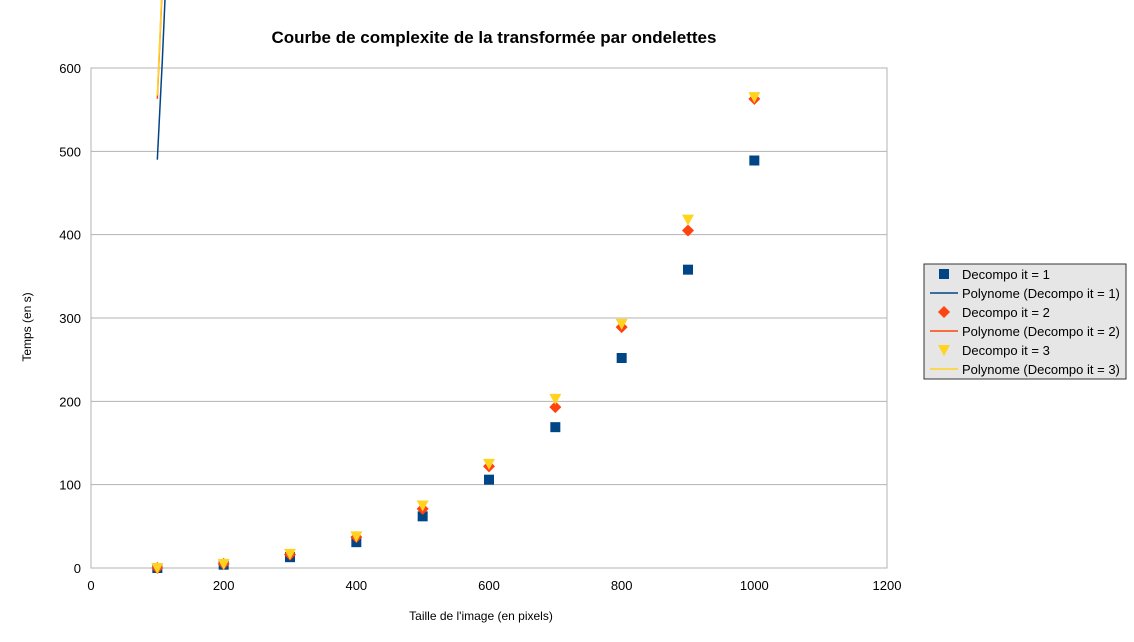 The height and width of the screenshot is (642, 1134). Describe the element at coordinates (90, 585) in the screenshot. I see `x-tick-label: 0` at that location.